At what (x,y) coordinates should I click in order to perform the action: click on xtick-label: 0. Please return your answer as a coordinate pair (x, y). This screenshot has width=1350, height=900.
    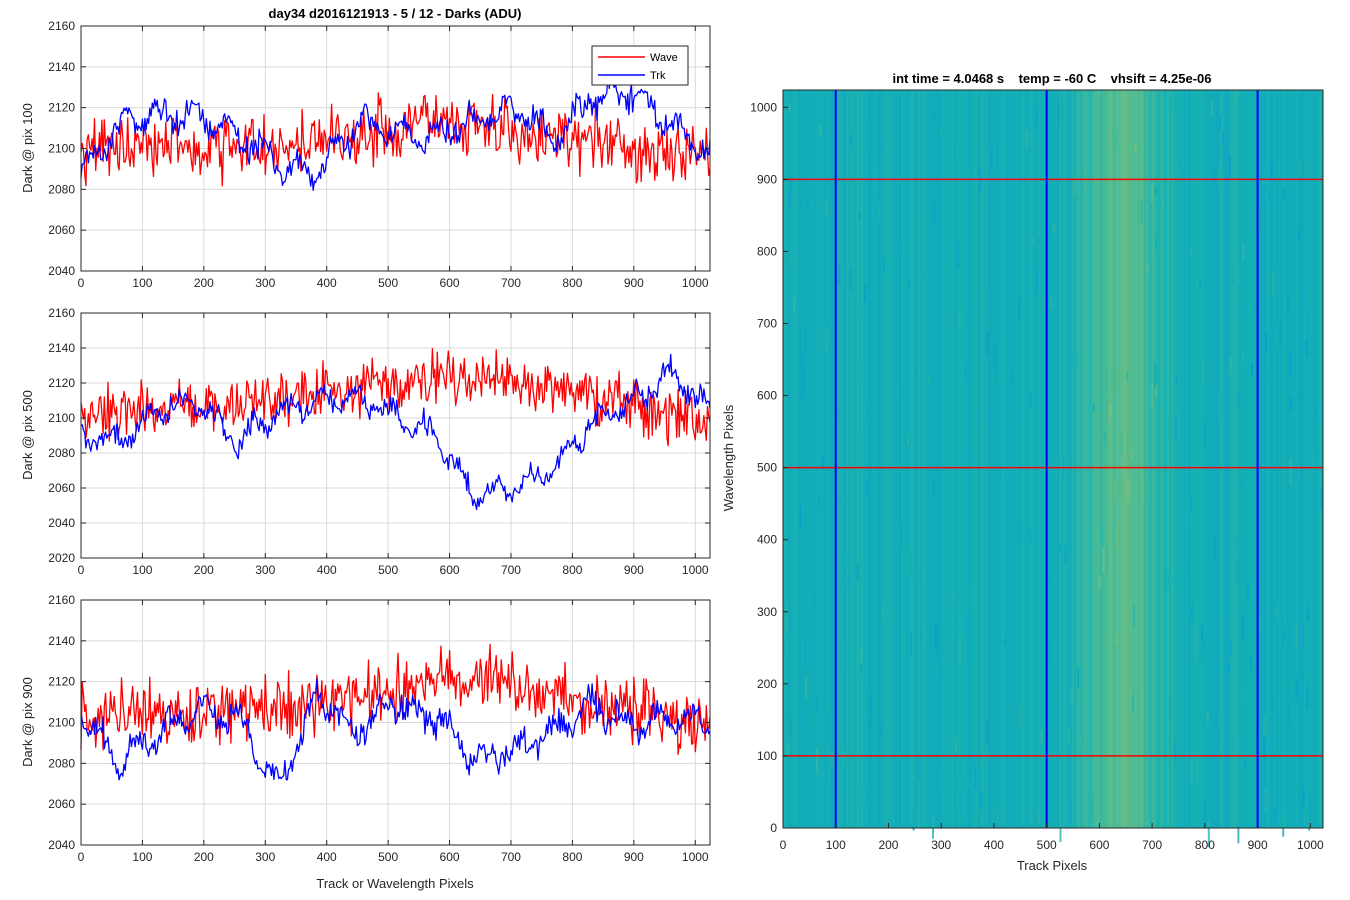
    Looking at the image, I should click on (81, 283).